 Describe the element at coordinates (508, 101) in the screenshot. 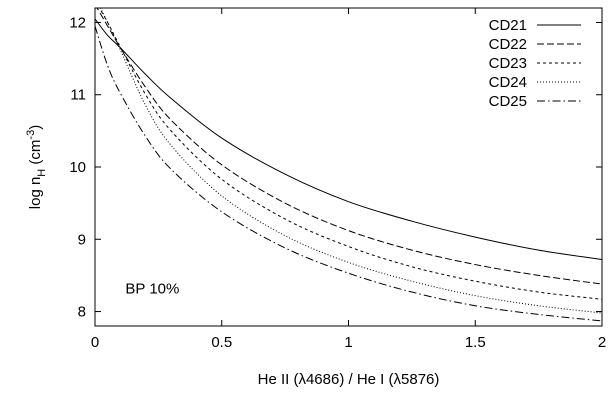

I see `legend-label-cd25: CD25` at that location.